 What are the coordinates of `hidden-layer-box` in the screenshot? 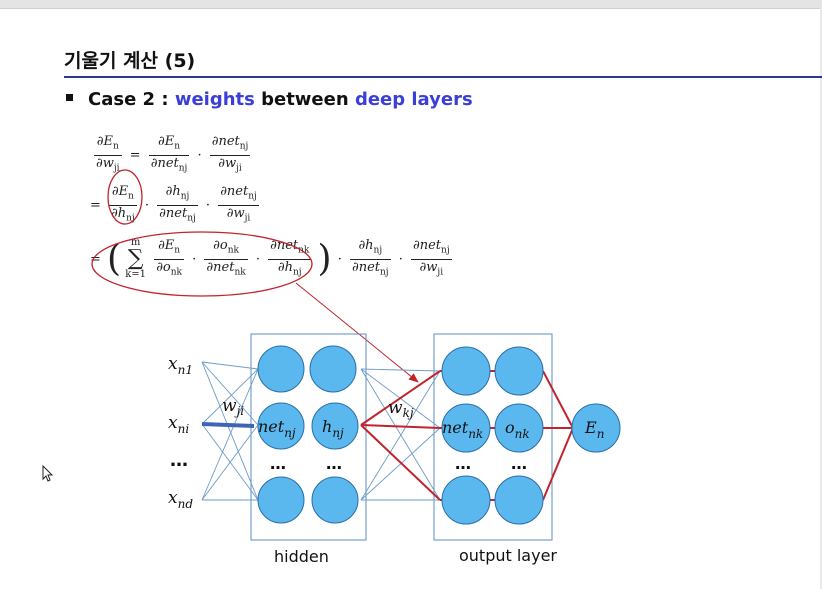 It's located at (308, 437).